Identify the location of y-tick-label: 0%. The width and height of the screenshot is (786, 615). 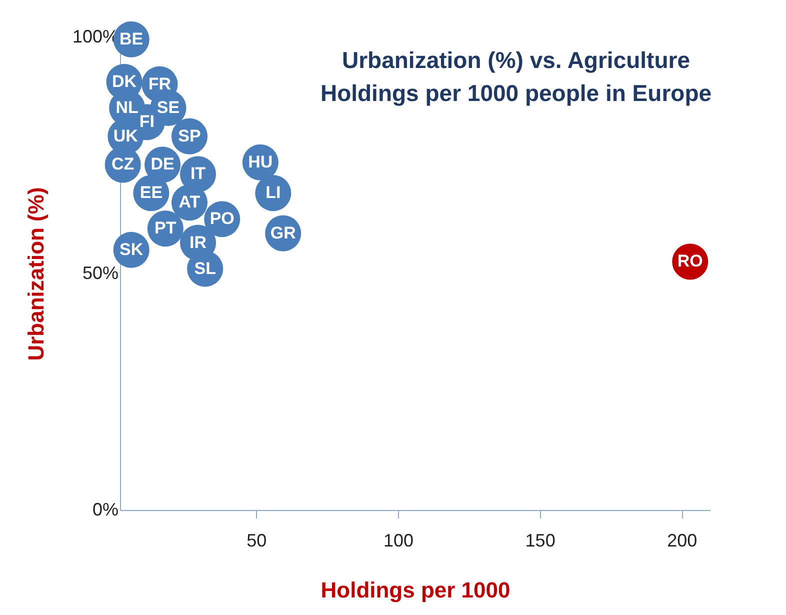
(105, 510).